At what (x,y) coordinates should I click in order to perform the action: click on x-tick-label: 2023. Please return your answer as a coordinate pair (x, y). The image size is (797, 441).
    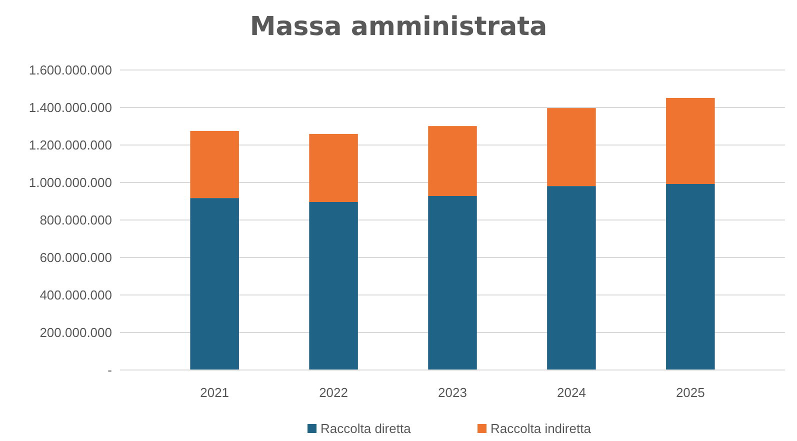
    Looking at the image, I should click on (452, 392).